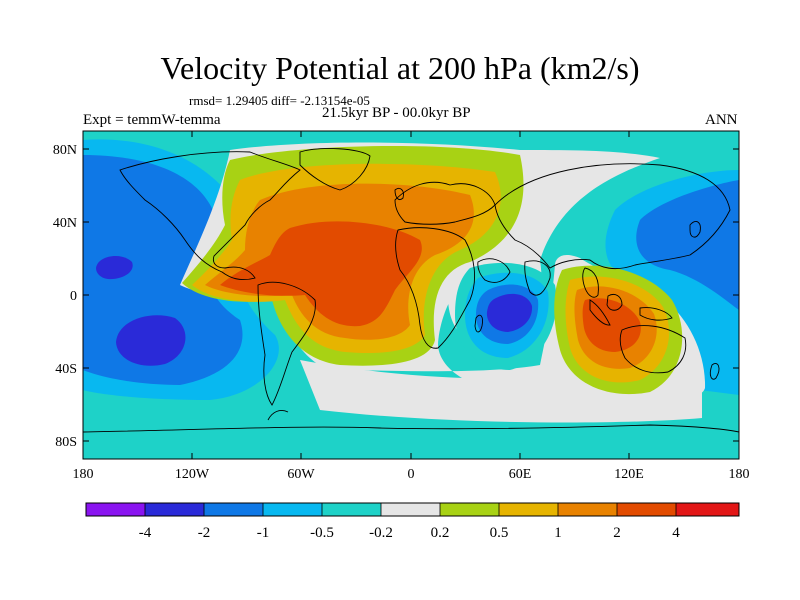 This screenshot has width=800, height=600. What do you see at coordinates (114, 268) in the screenshot?
I see `contour-pacific-nw-deep` at bounding box center [114, 268].